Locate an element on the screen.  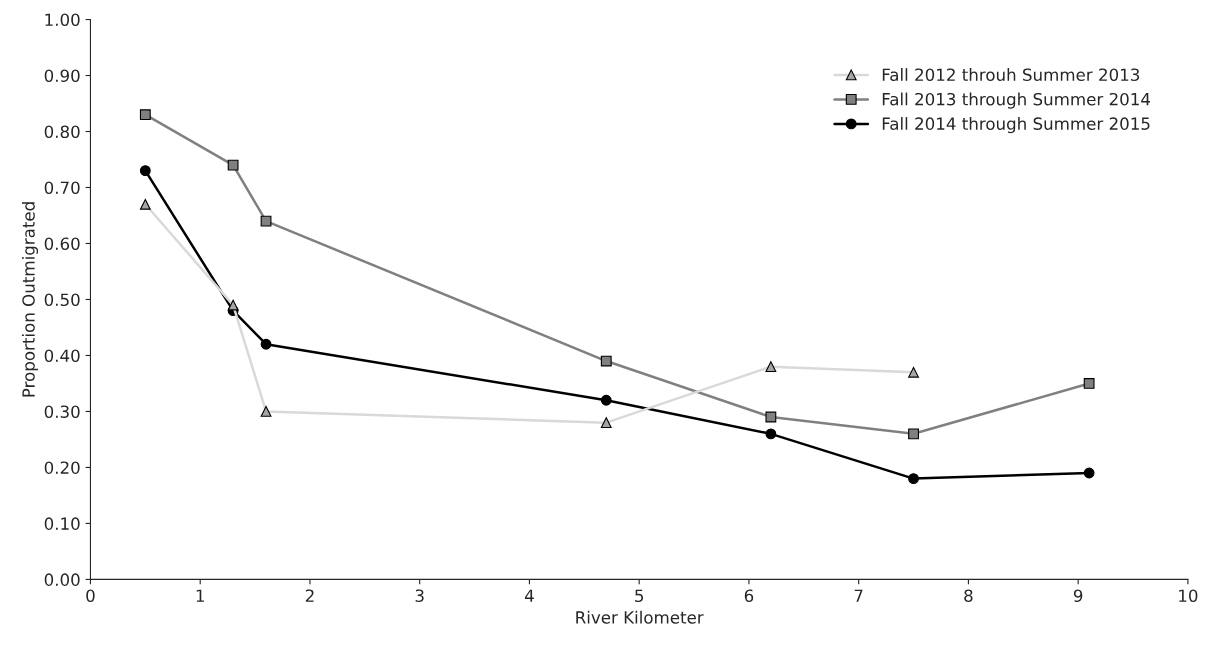
legend-label: Fall 2013 through Summer 2014 is located at coordinates (1016, 100).